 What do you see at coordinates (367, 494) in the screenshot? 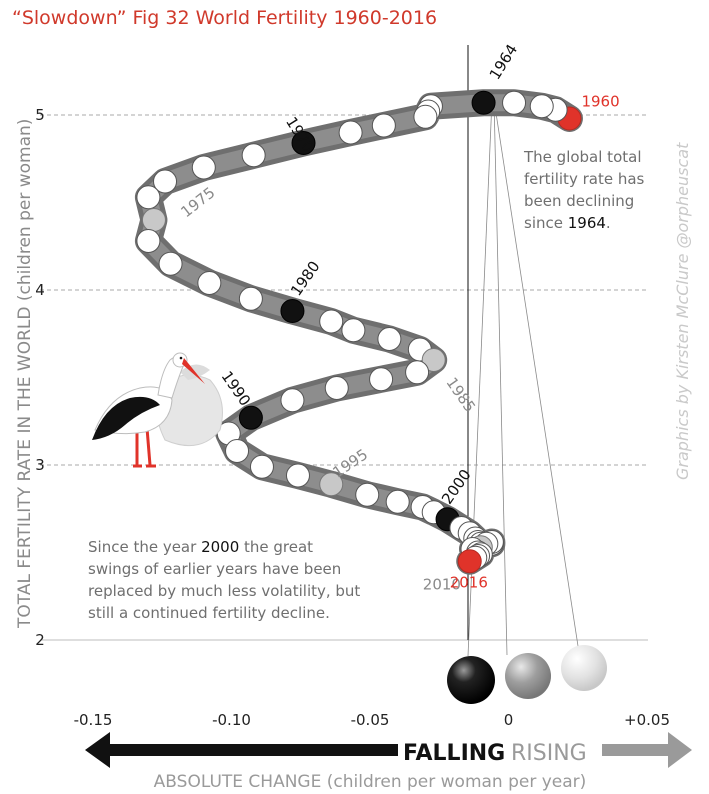
I see `point-1996` at bounding box center [367, 494].